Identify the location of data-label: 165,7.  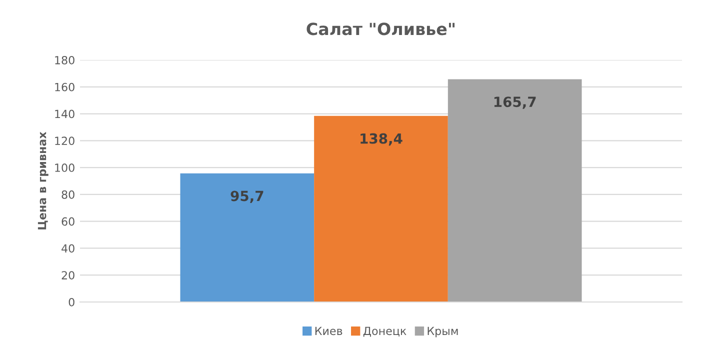
(515, 102).